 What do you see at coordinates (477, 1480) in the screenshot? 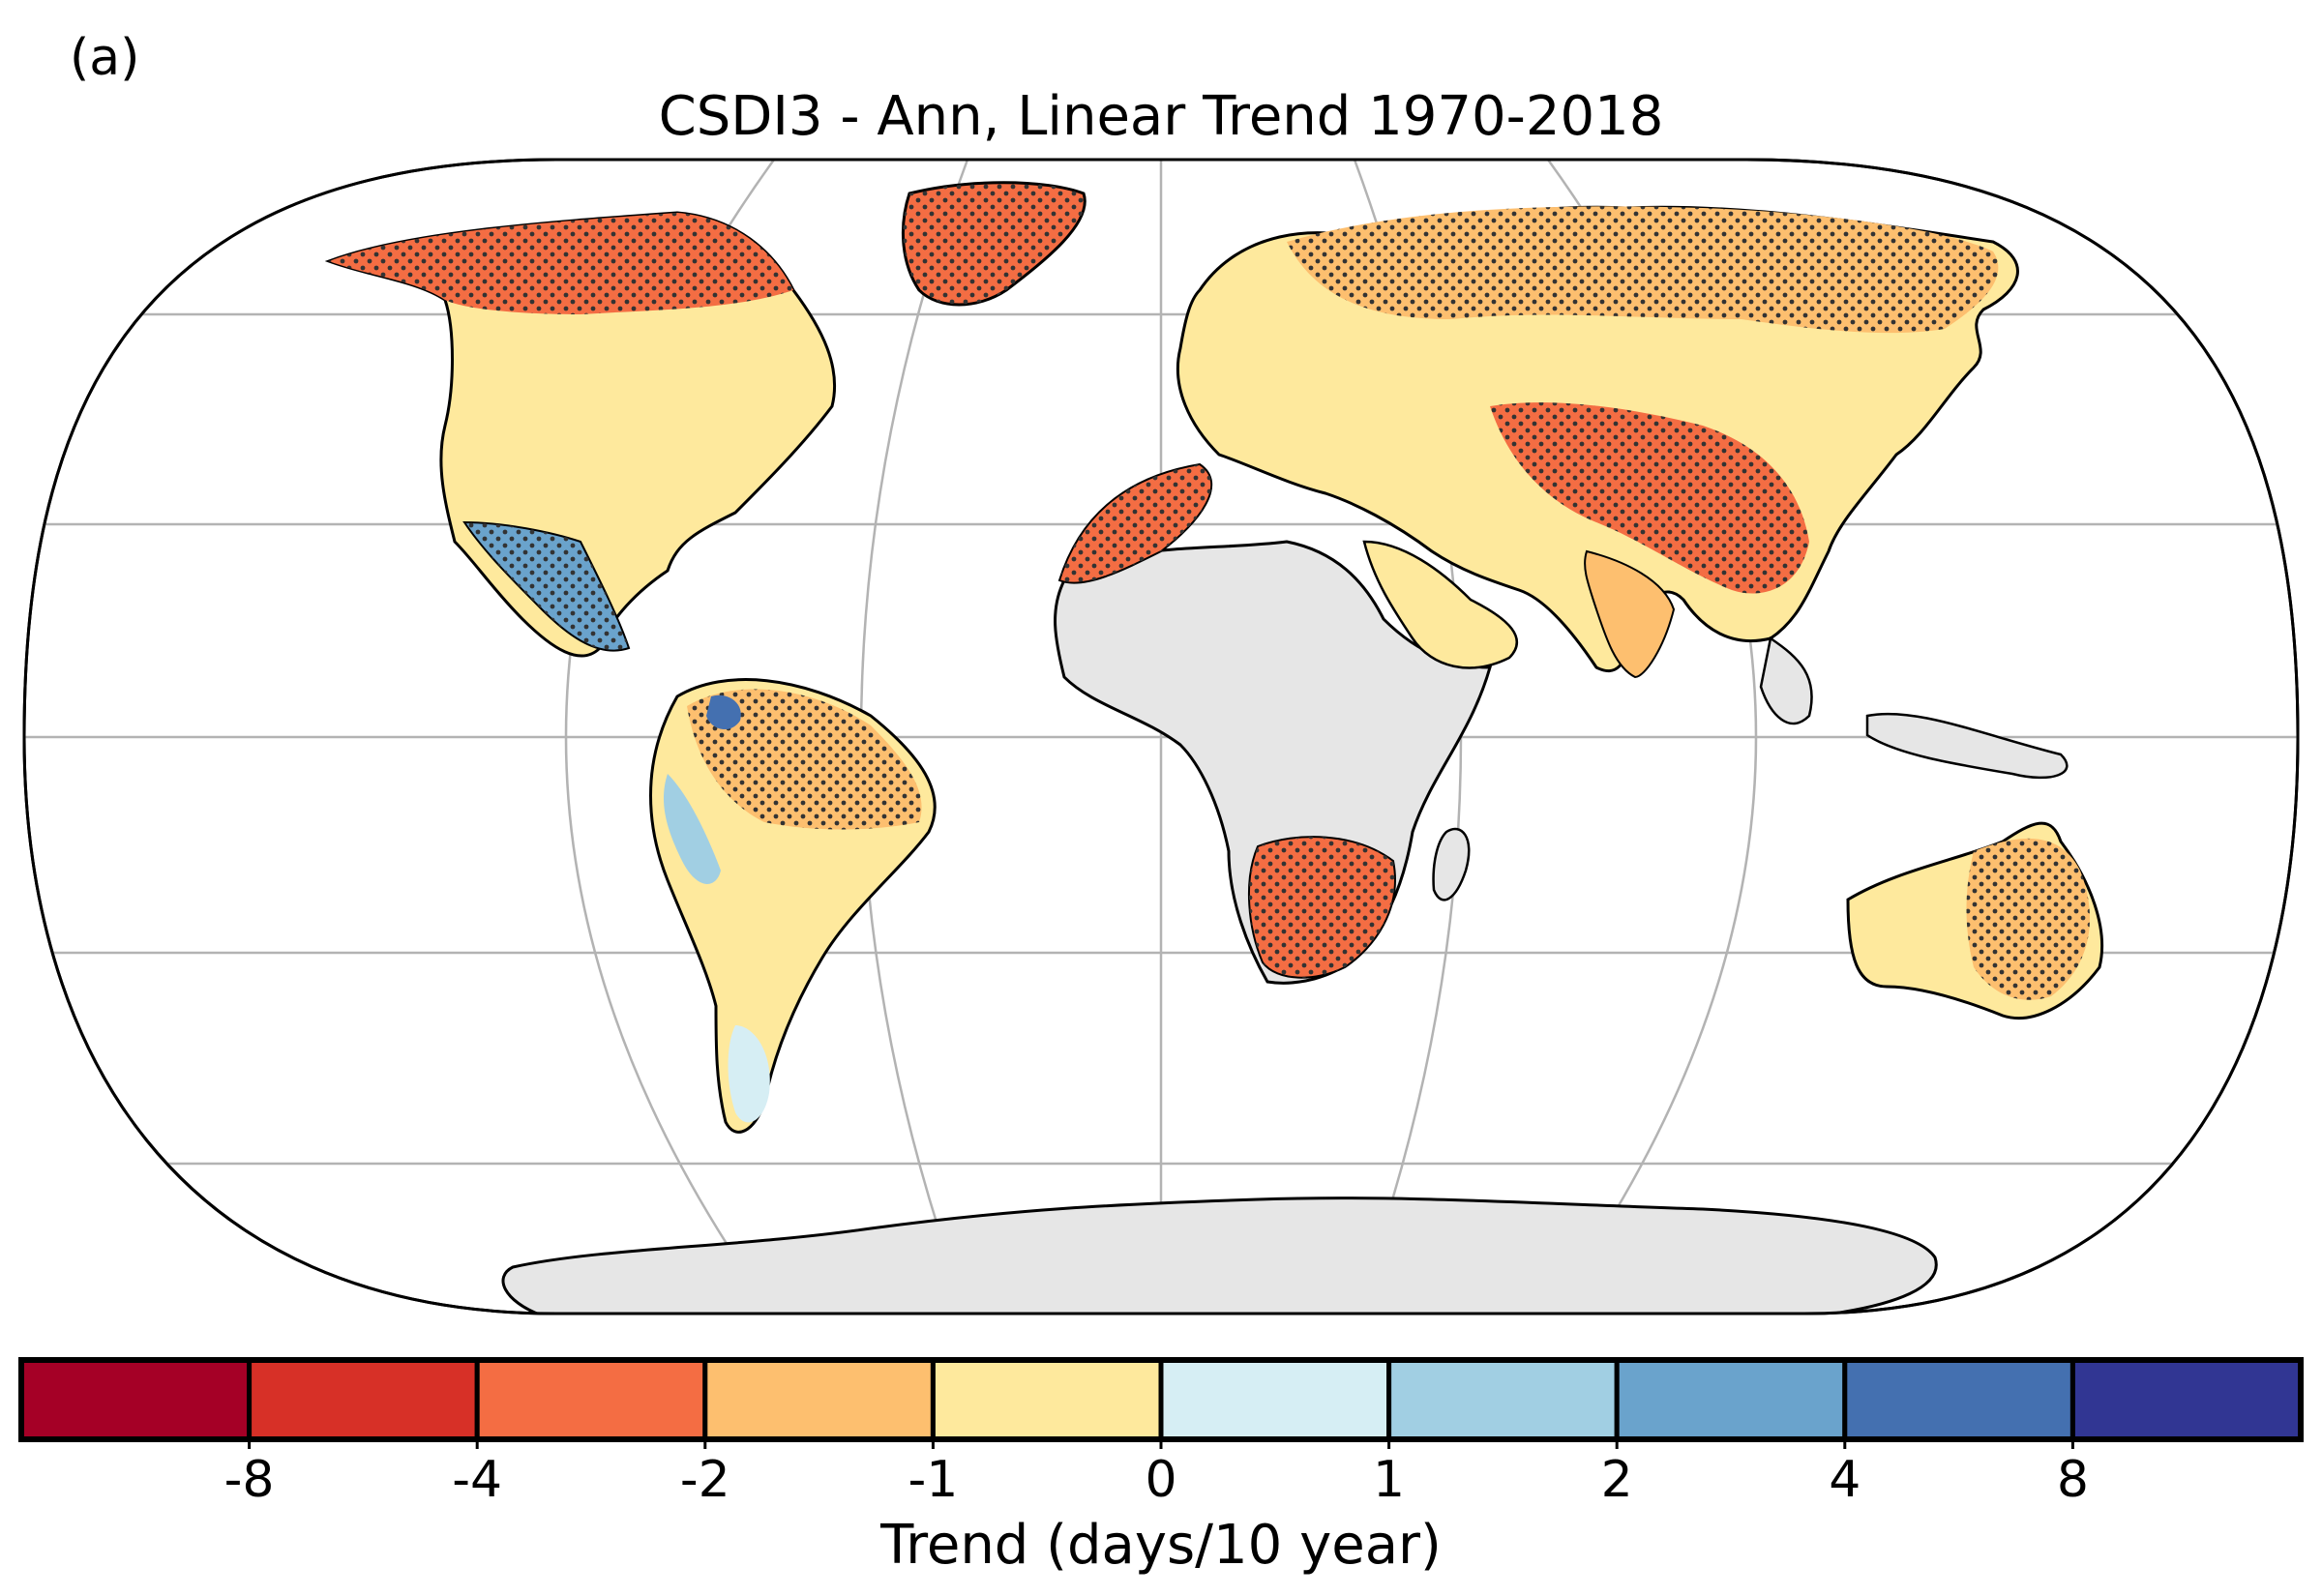
I see `colorbar-tick-label: -4` at bounding box center [477, 1480].